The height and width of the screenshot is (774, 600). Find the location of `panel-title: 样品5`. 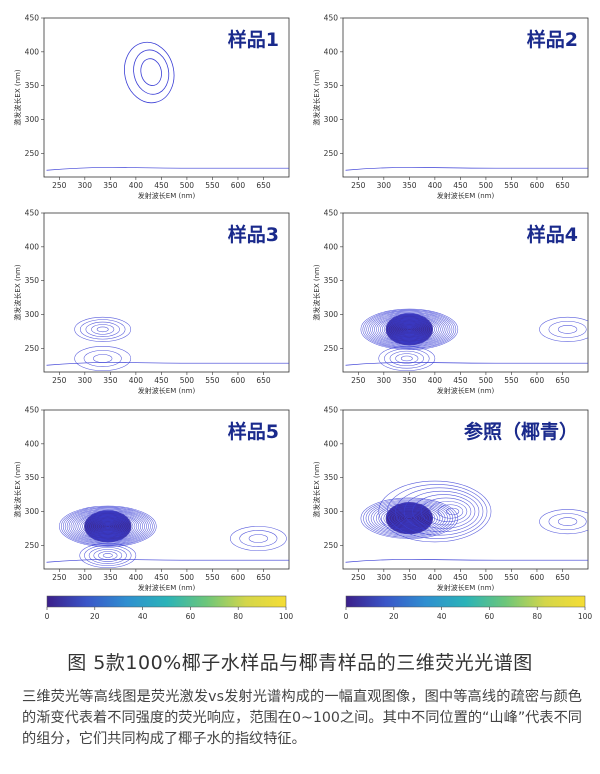

panel-title: 样品5 is located at coordinates (253, 431).